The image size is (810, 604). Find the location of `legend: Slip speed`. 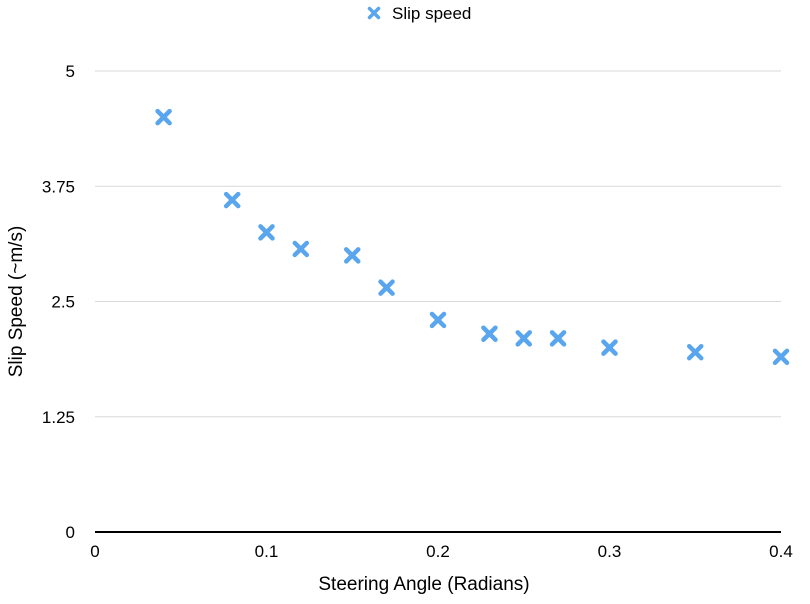

legend: Slip speed is located at coordinates (419, 13).